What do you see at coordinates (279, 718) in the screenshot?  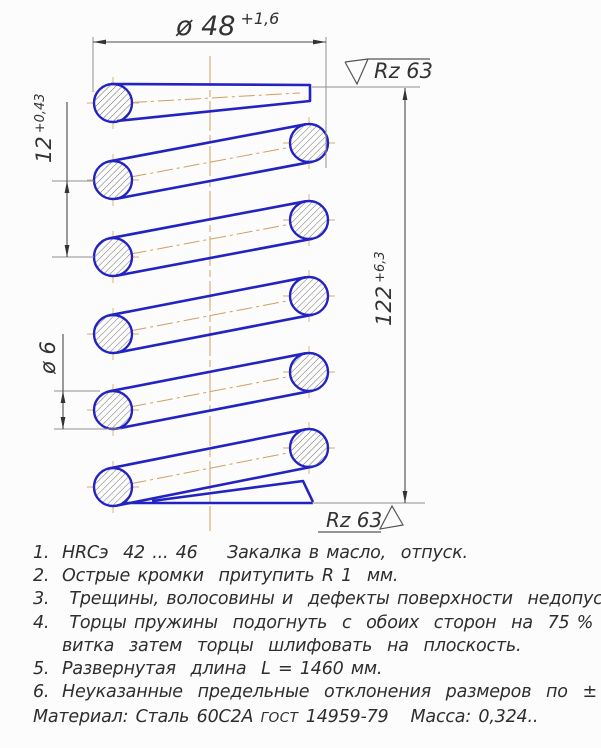 I see `gost-label: ГОСТ` at bounding box center [279, 718].